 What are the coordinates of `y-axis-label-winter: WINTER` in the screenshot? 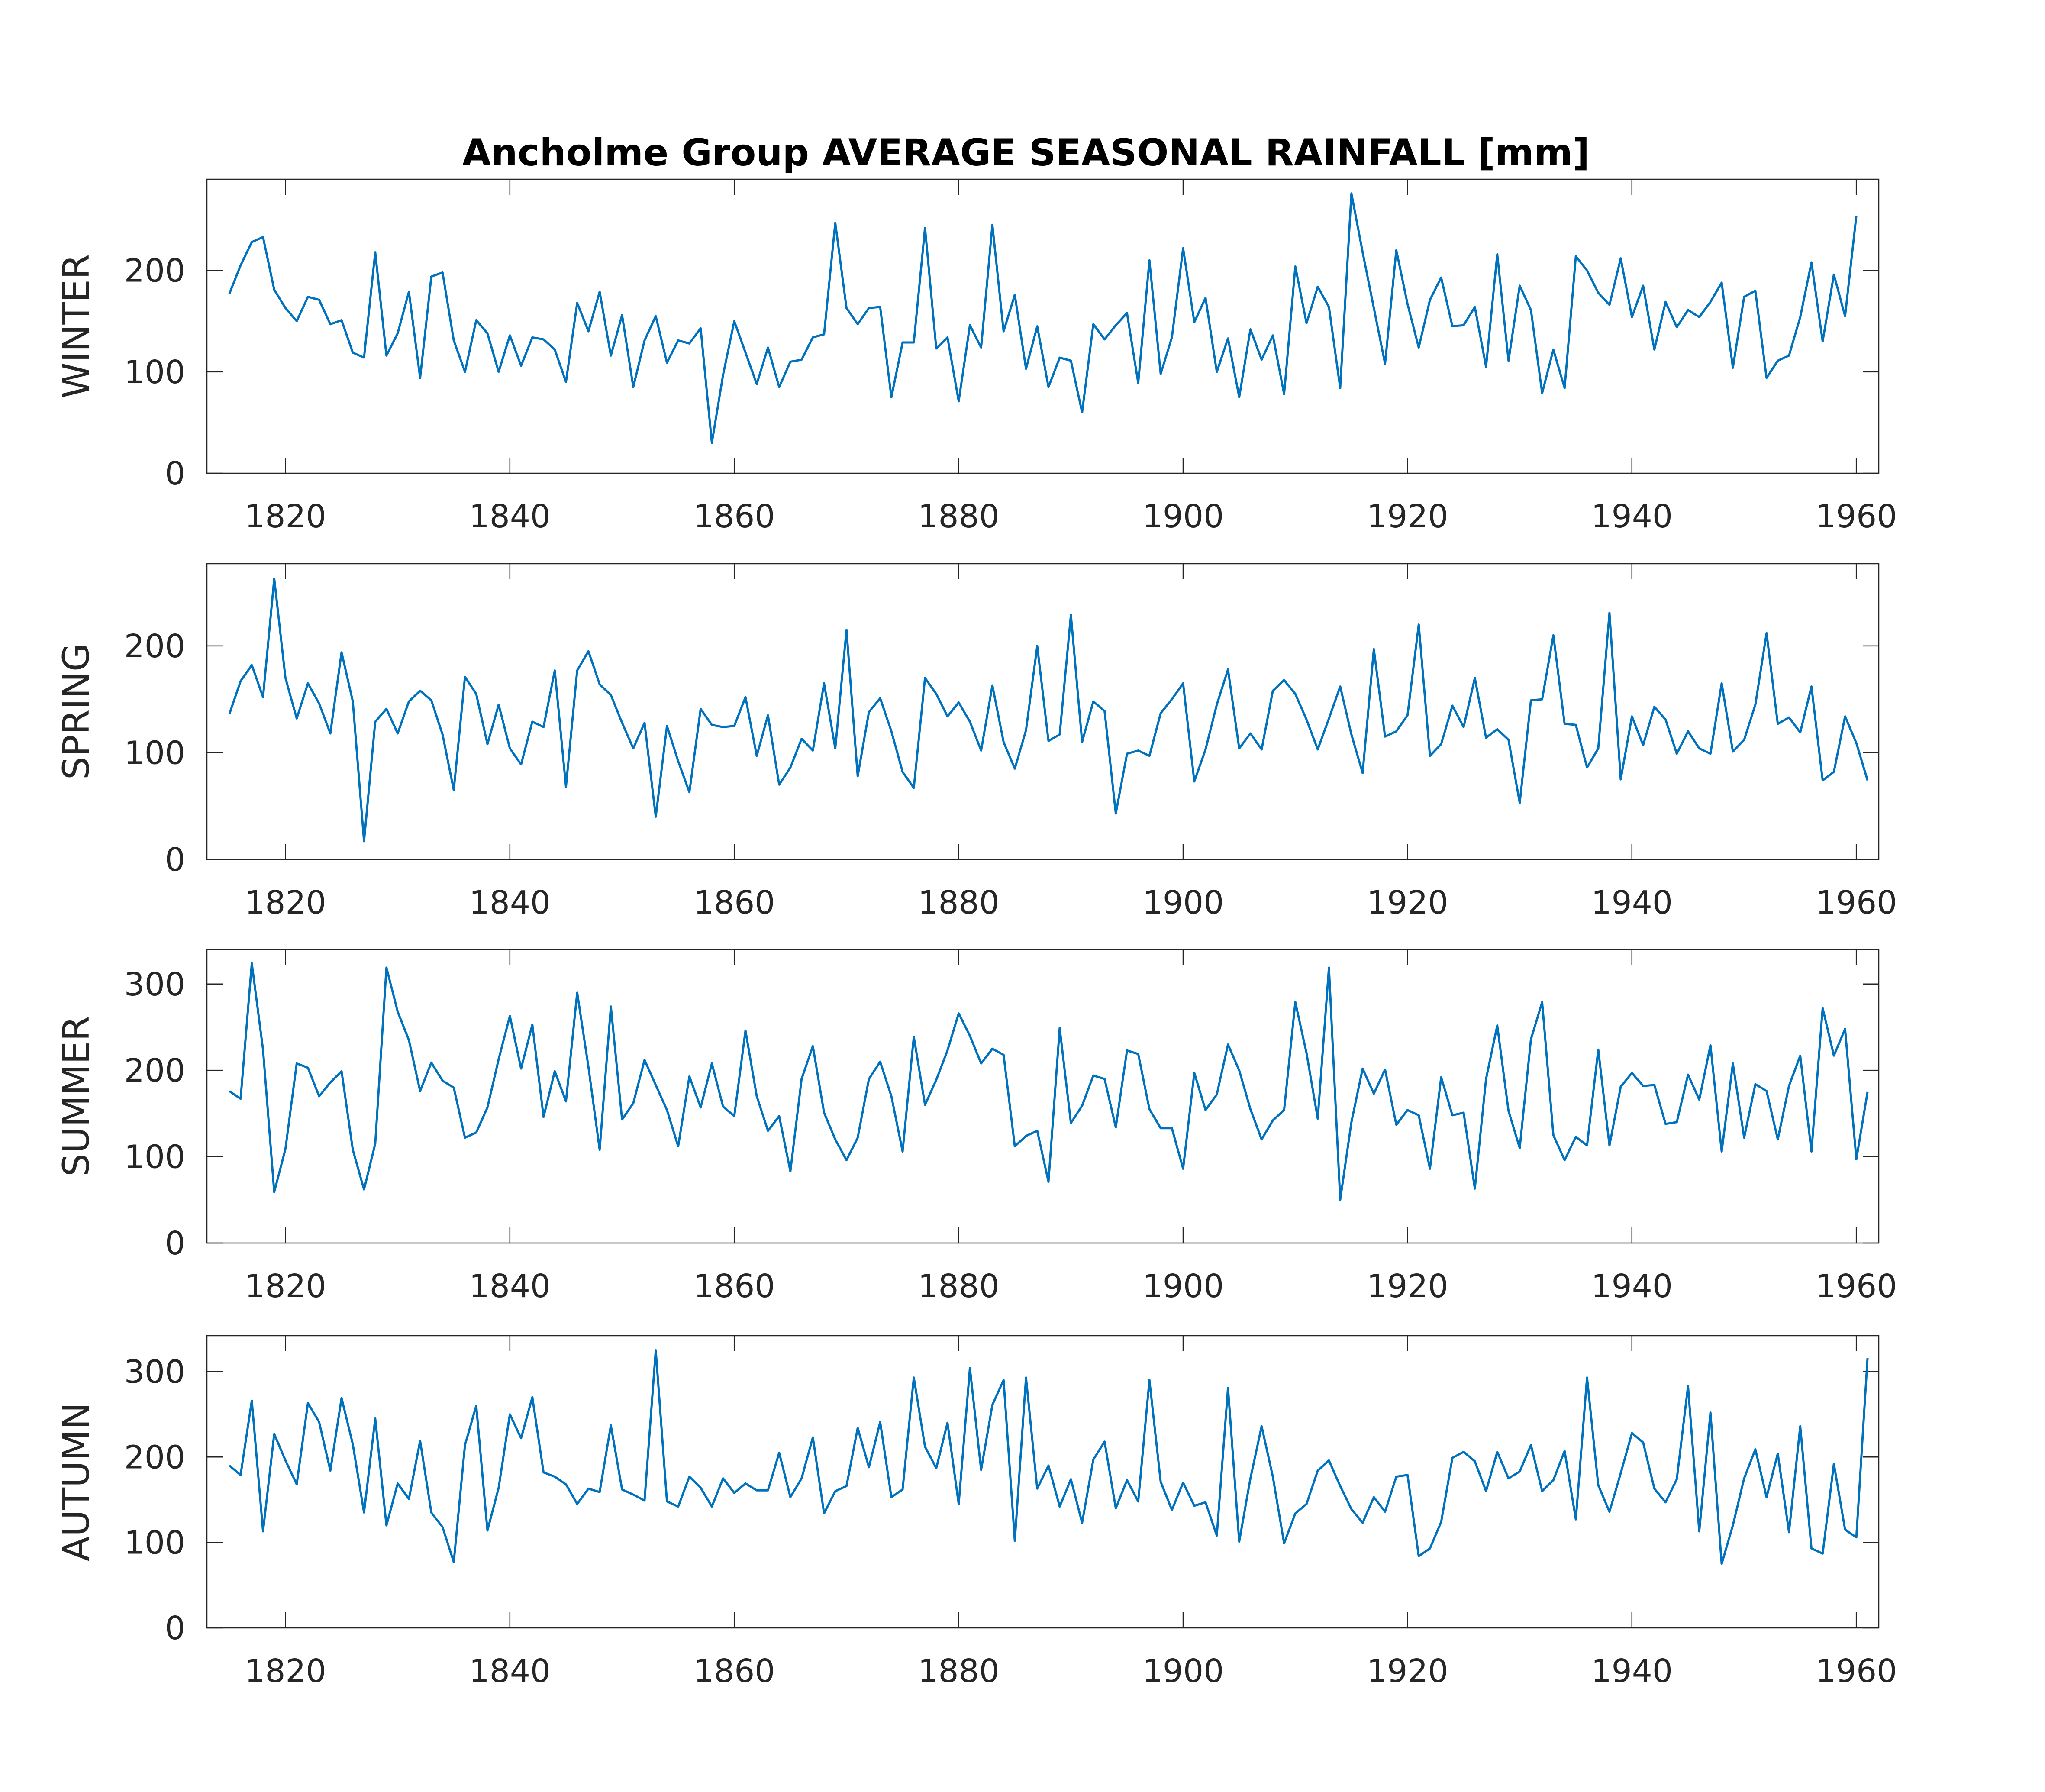 It's located at (76, 326).